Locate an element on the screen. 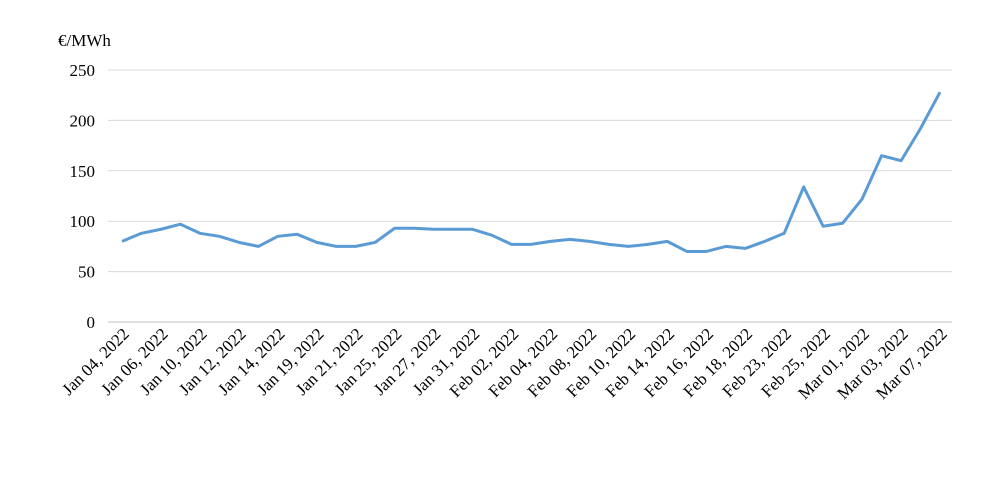 The image size is (1000, 488). y-tick-label: 200 is located at coordinates (83, 120).